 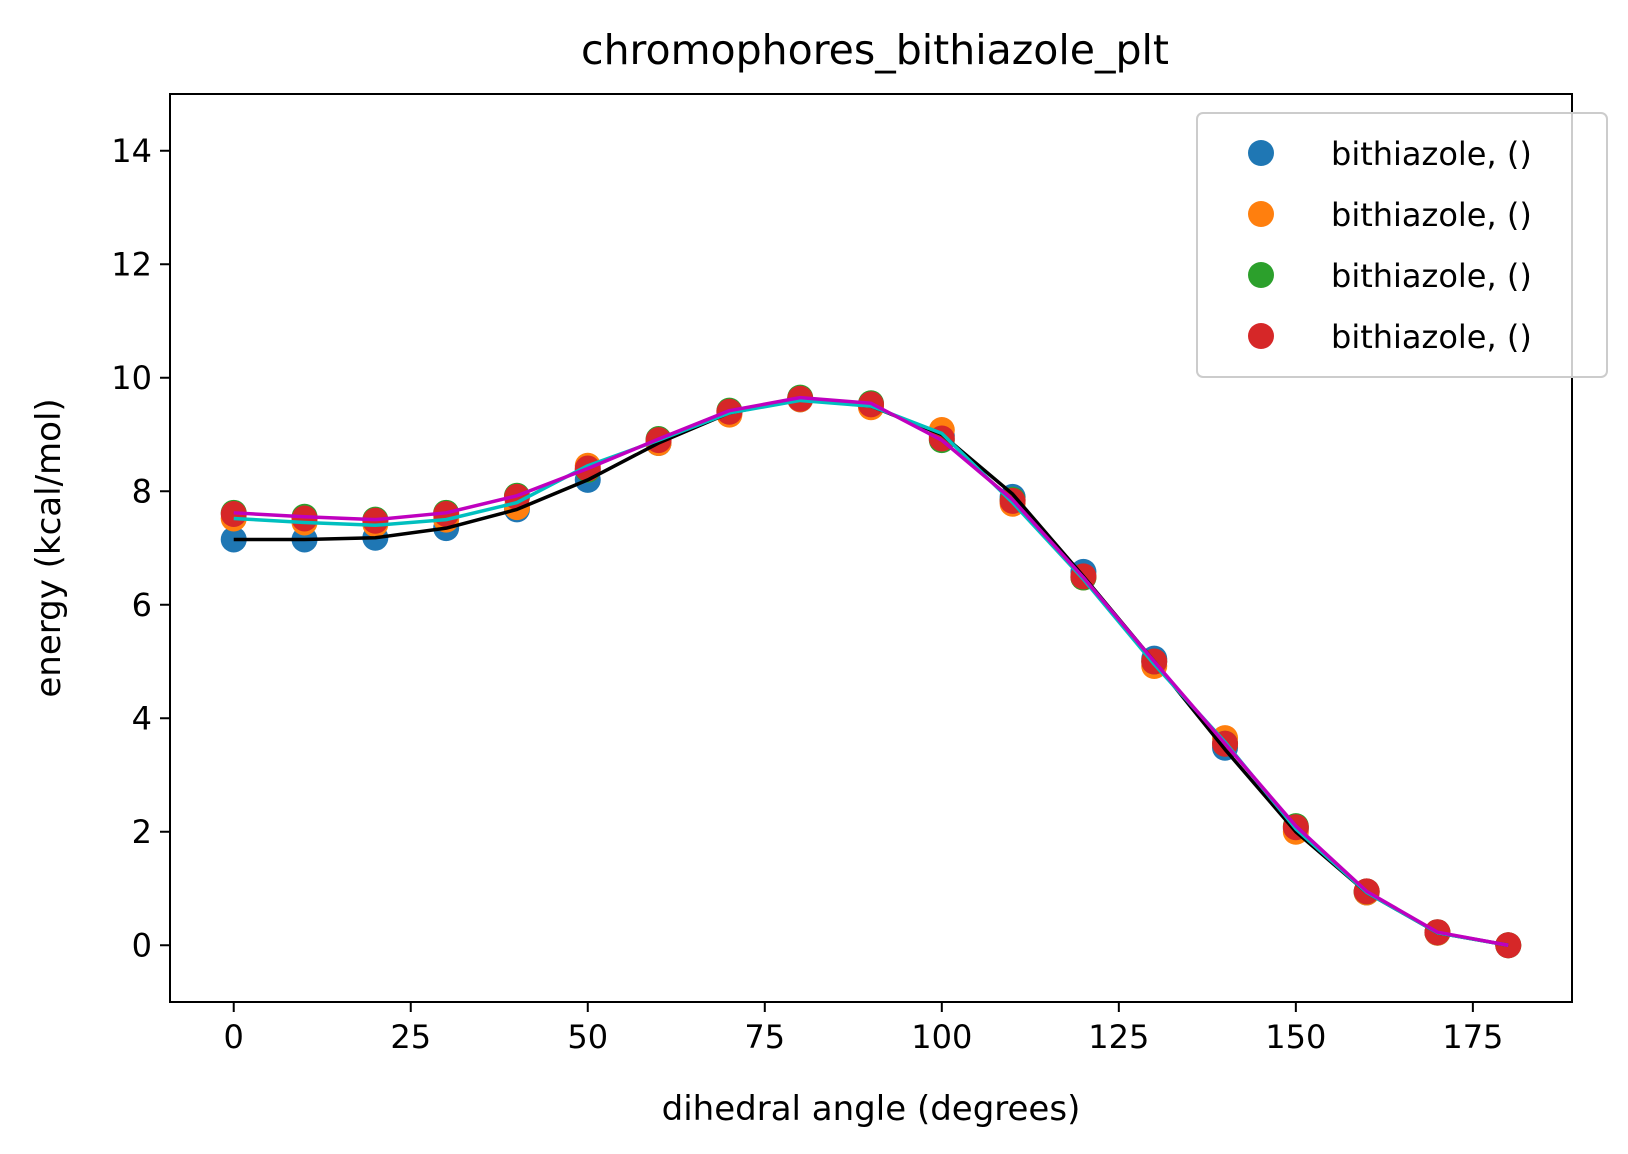 What do you see at coordinates (941, 1037) in the screenshot?
I see `x-tick-label: 100` at bounding box center [941, 1037].